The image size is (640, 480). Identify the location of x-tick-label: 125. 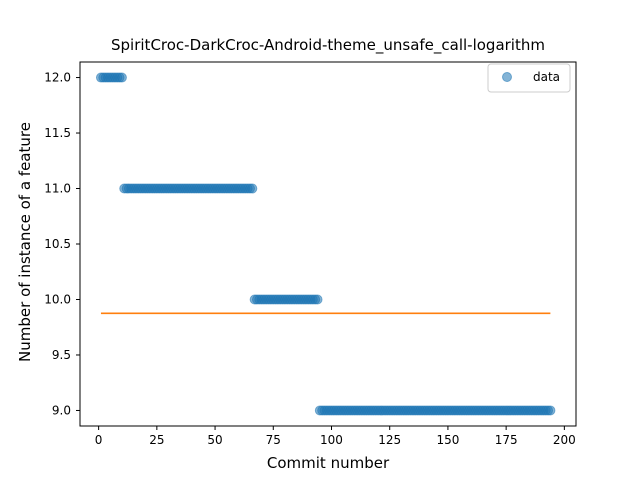
(389, 440).